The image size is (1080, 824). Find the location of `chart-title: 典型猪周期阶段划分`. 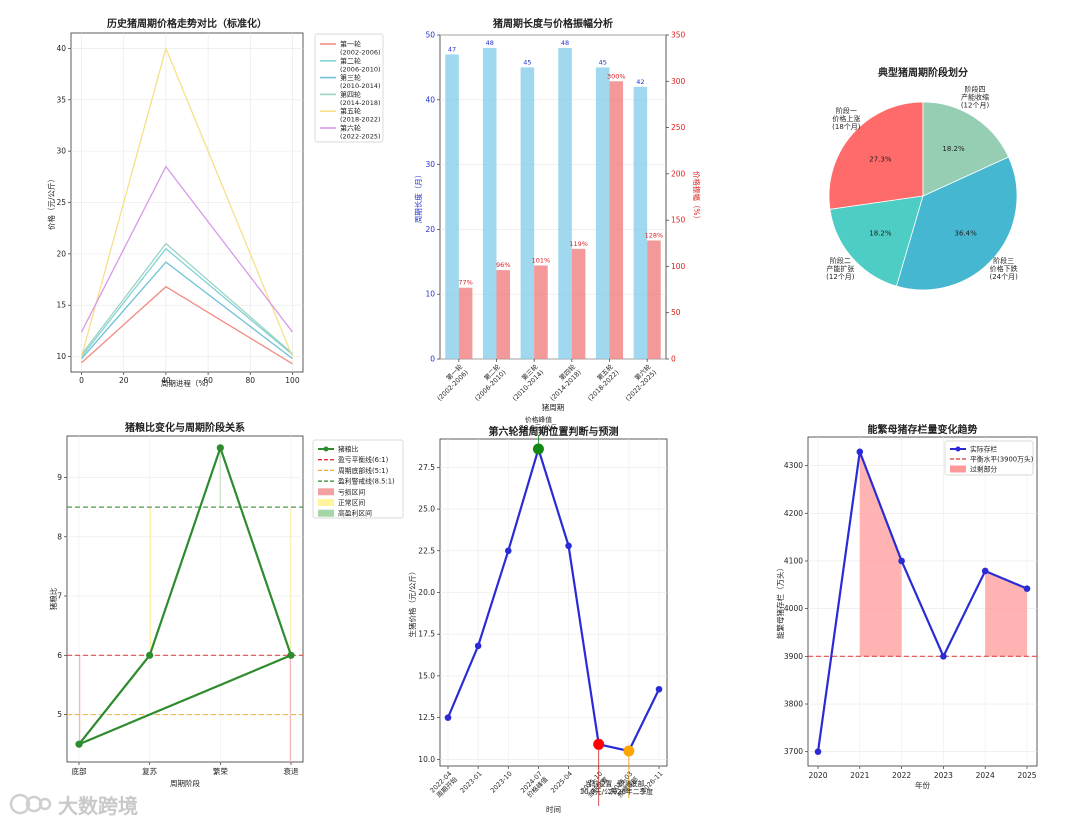

chart-title: 典型猪周期阶段划分 is located at coordinates (923, 72).